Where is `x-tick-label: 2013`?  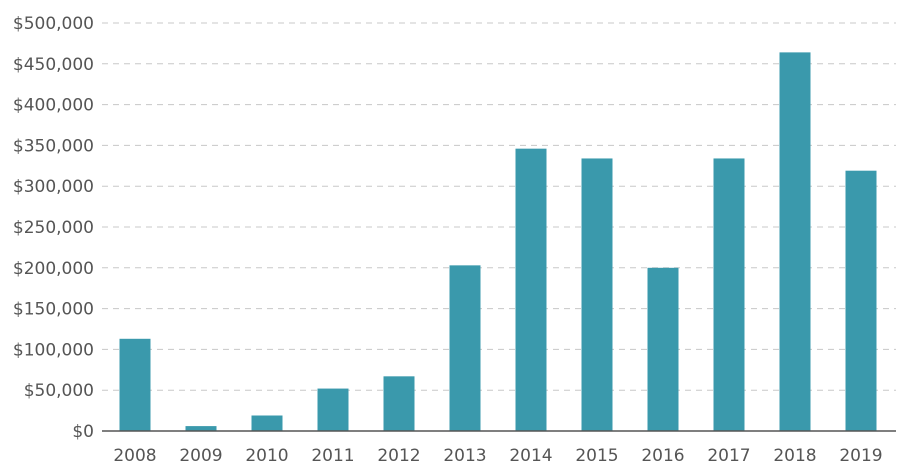 x-tick-label: 2013 is located at coordinates (464, 456).